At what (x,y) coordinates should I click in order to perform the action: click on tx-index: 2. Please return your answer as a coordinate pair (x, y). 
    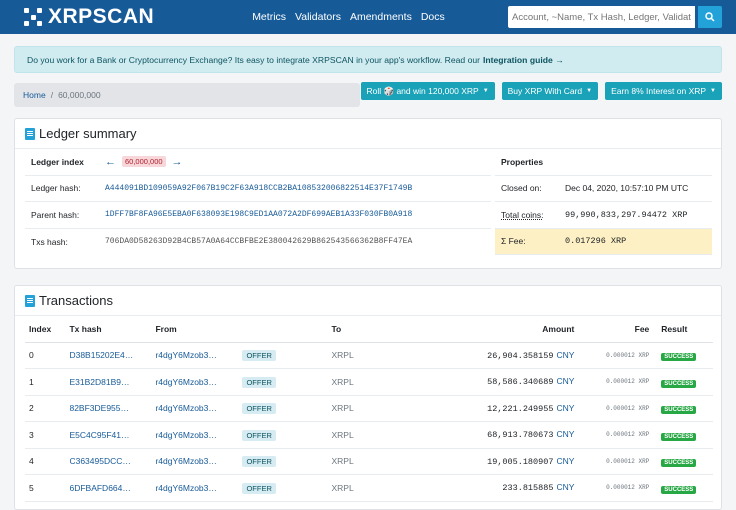
    Looking at the image, I should click on (45, 408).